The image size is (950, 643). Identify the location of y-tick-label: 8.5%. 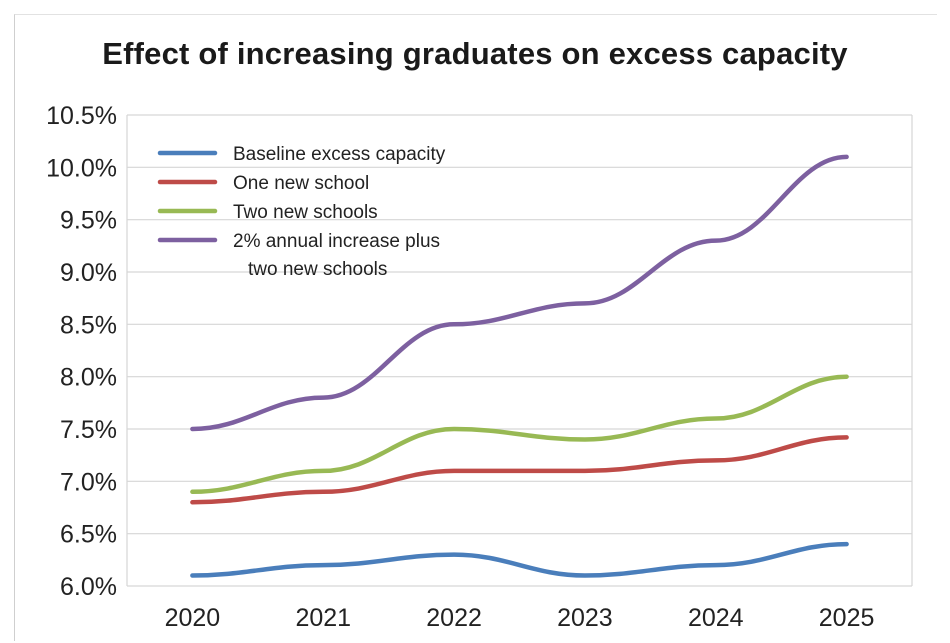
(88, 325).